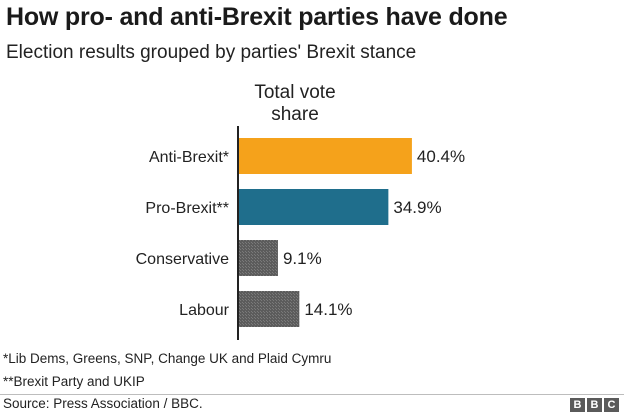 Image resolution: width=624 pixels, height=414 pixels. Describe the element at coordinates (611, 405) in the screenshot. I see `bbc-logo-block: C` at that location.